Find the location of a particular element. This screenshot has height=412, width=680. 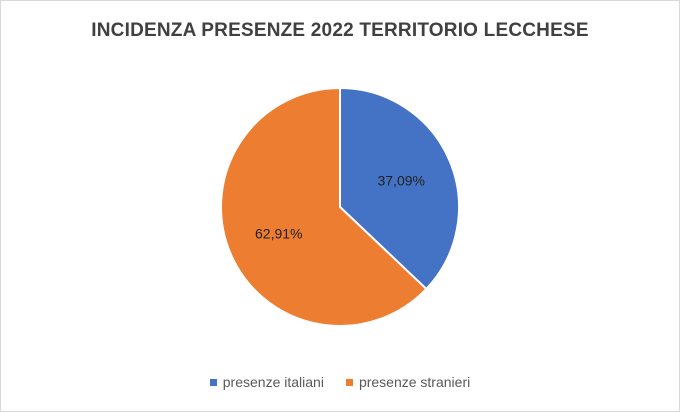

legend-item-stranieri: presenze stranieri is located at coordinates (408, 382).